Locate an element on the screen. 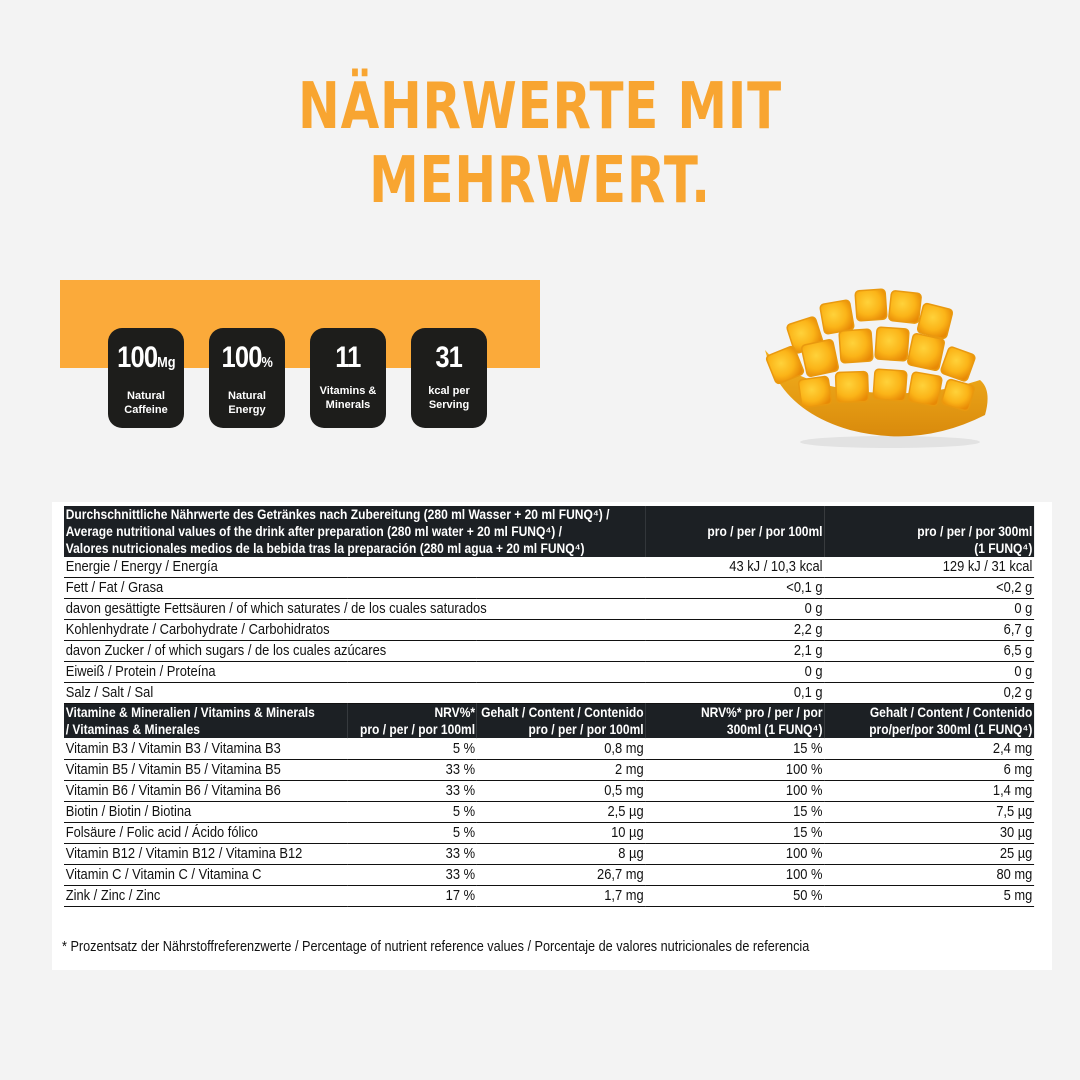 The width and height of the screenshot is (1080, 1080). vitamin-content300: 7,5 µg is located at coordinates (929, 812).